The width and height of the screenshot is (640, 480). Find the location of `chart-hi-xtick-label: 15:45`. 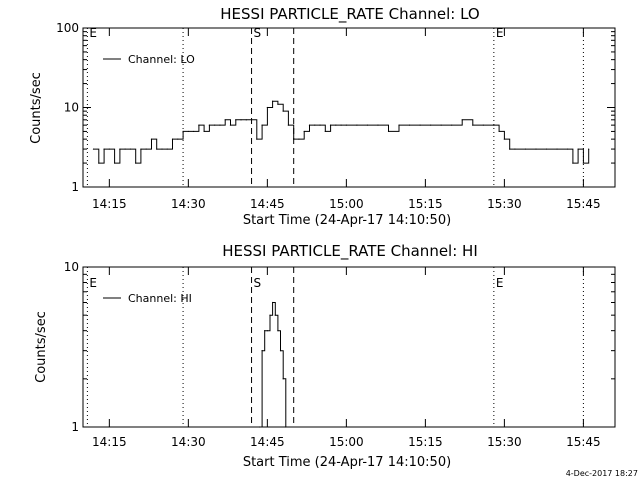

chart-hi-xtick-label: 15:45 is located at coordinates (583, 442).